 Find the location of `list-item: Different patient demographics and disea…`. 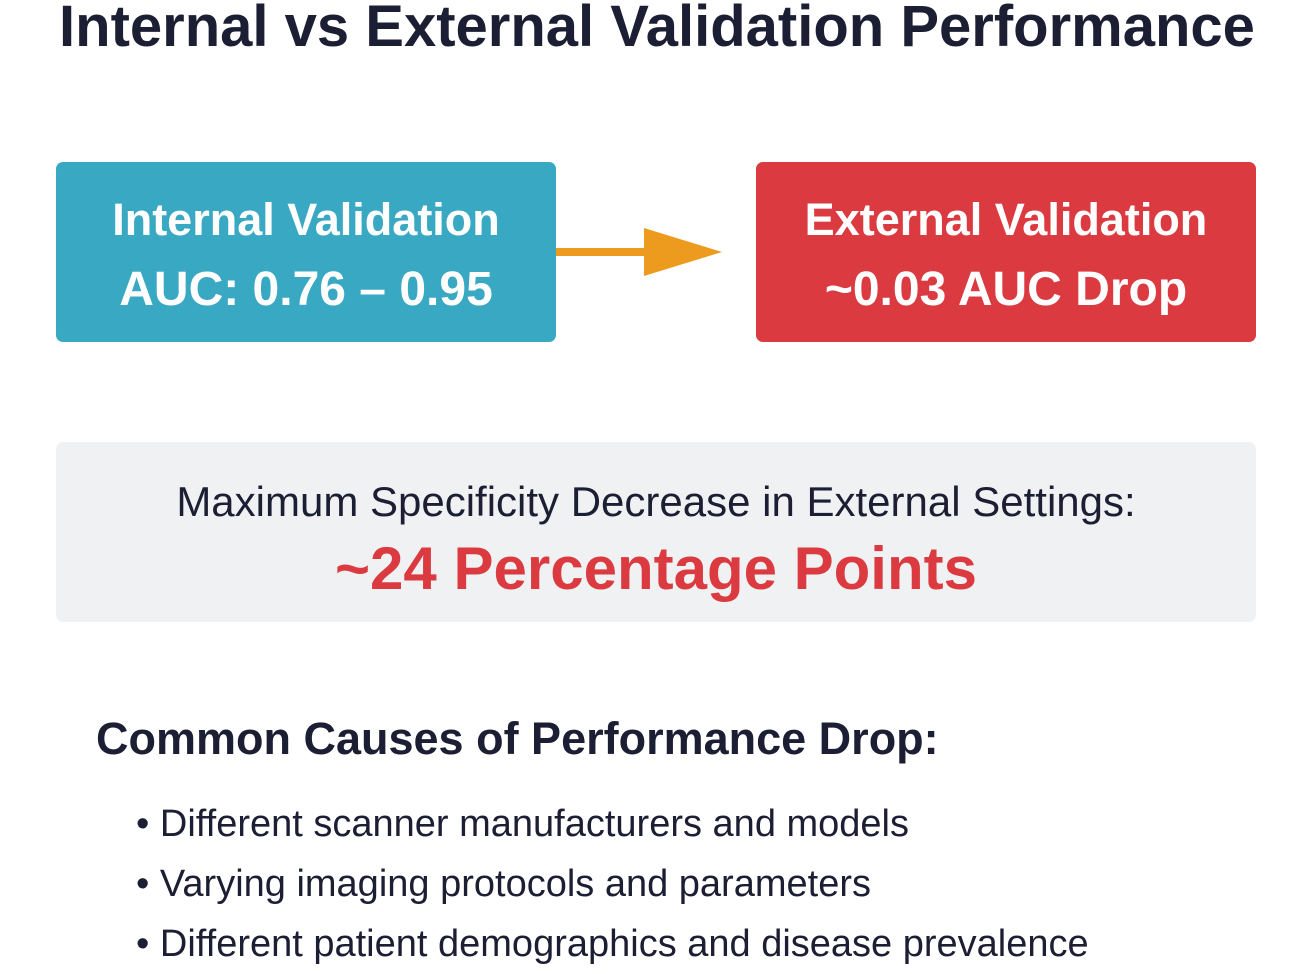

list-item: Different patient demographics and disea… is located at coordinates (612, 944).